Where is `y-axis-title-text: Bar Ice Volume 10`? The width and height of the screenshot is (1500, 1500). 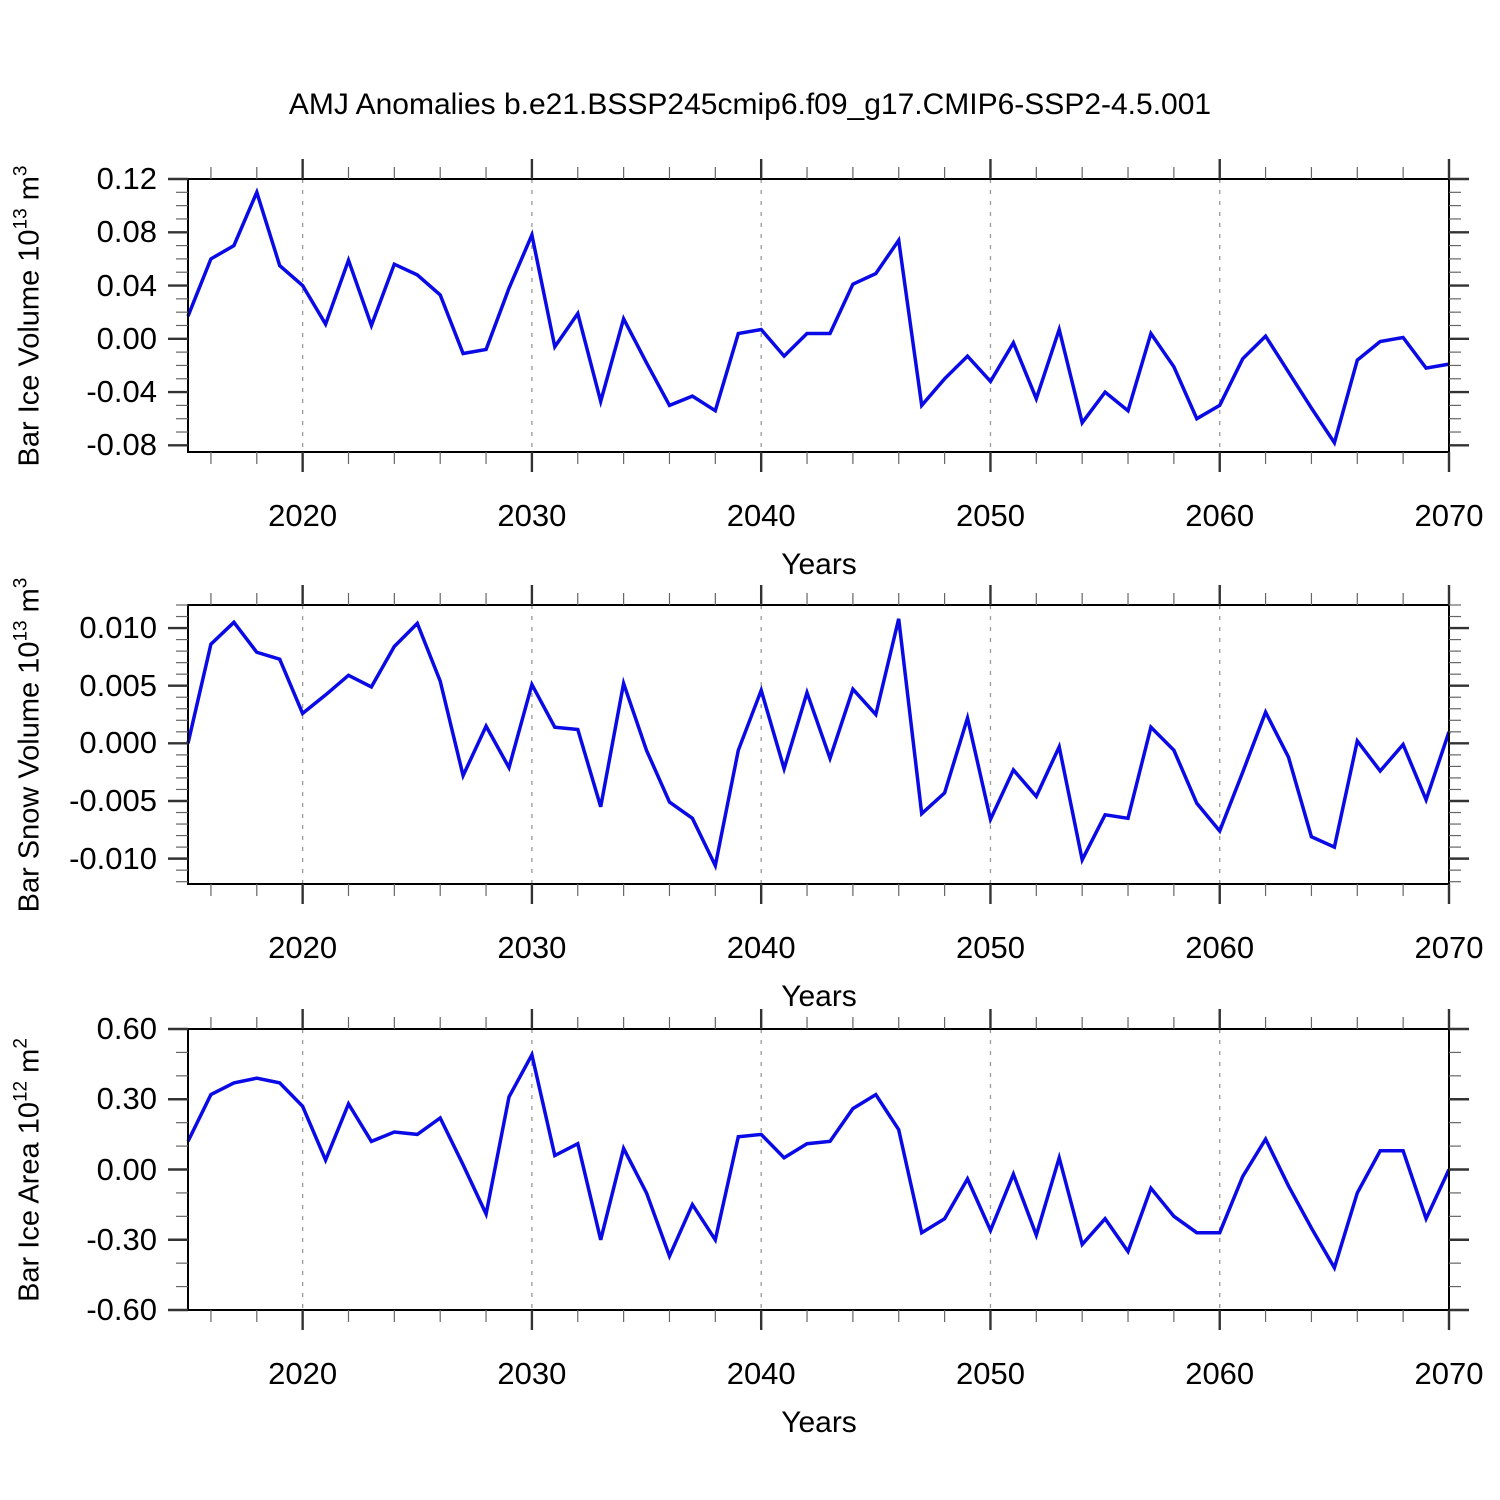
y-axis-title-text: Bar Ice Volume 10 is located at coordinates (29, 348).